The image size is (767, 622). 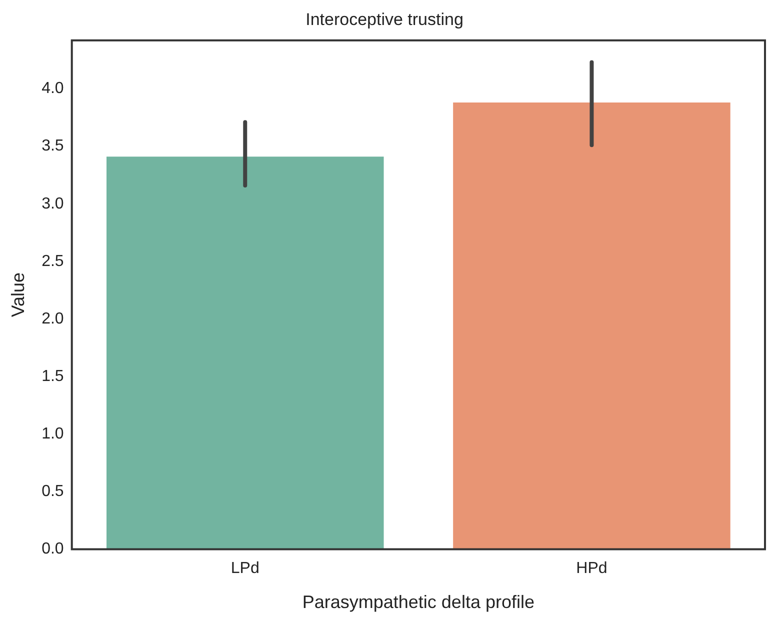 I want to click on x-tick-label: HPd, so click(x=592, y=569).